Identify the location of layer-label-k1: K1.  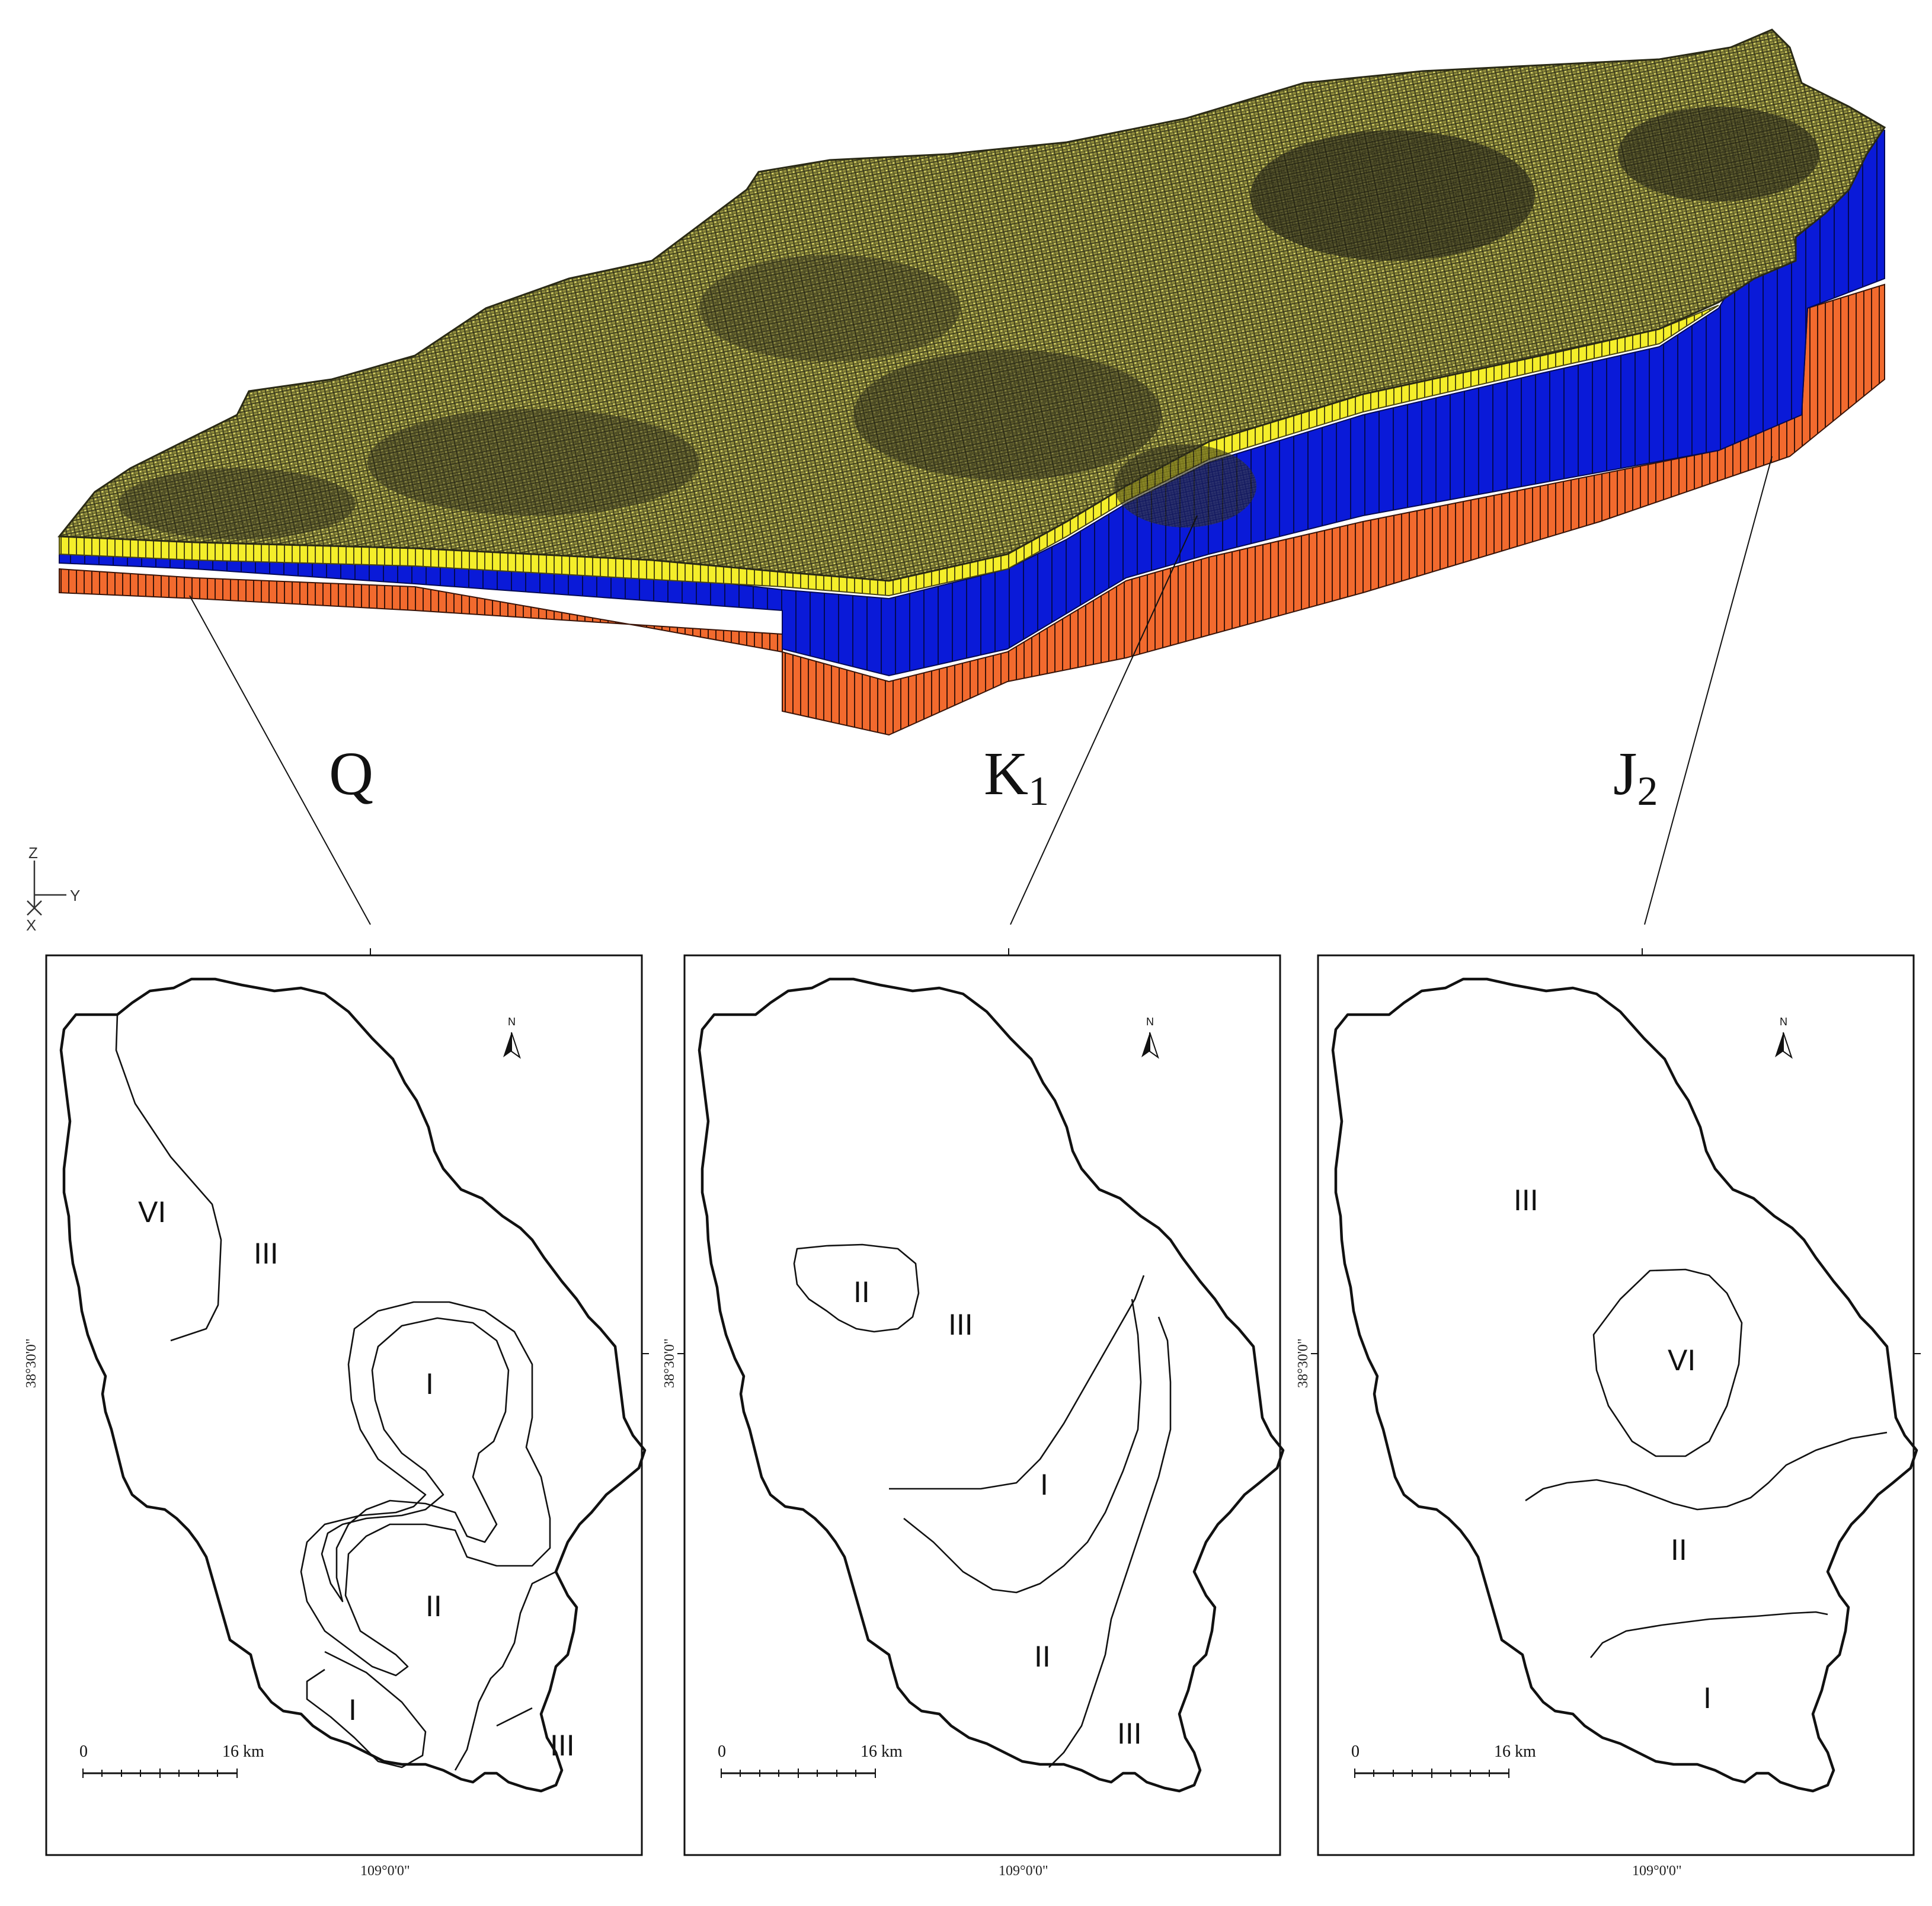
(1016, 777).